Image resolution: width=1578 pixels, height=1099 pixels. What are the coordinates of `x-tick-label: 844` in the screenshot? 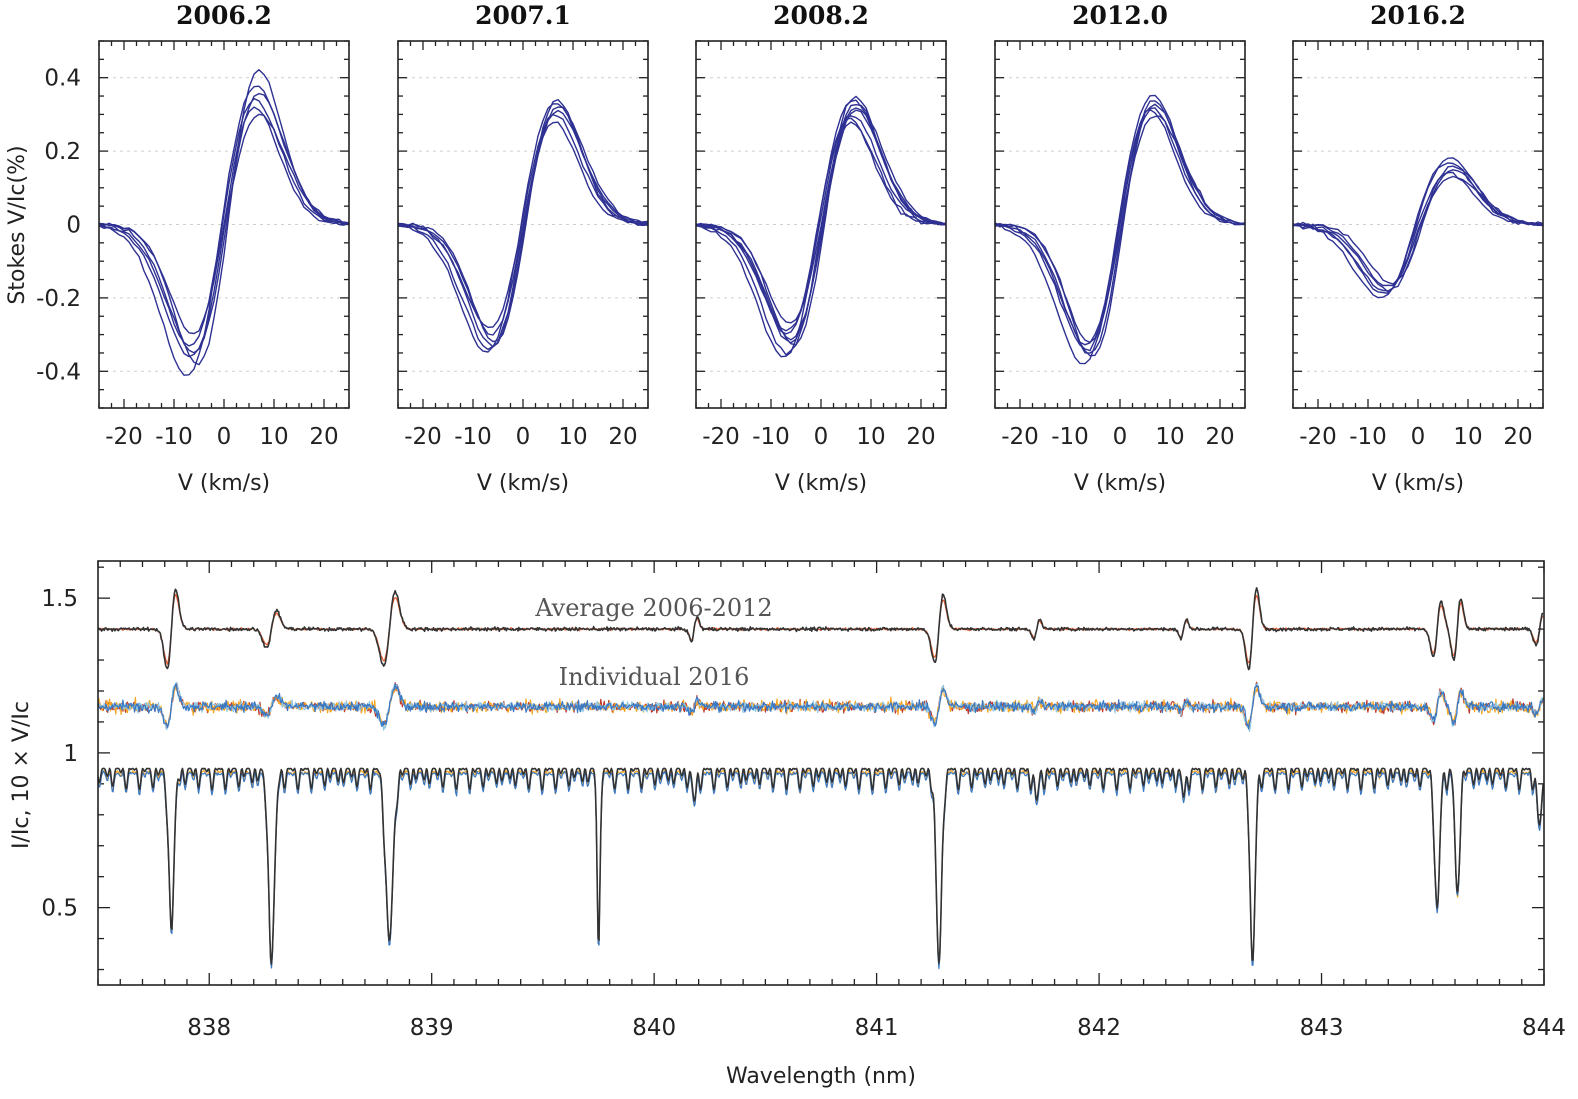 It's located at (1544, 1028).